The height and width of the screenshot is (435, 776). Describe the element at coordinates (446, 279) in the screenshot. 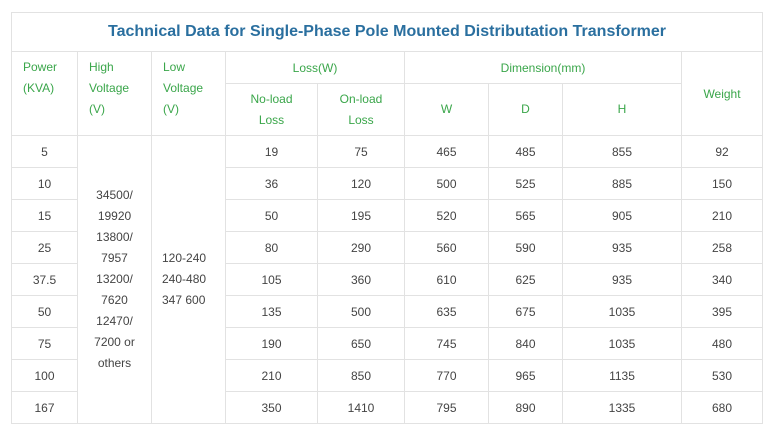

I see `cell-w: 610` at that location.